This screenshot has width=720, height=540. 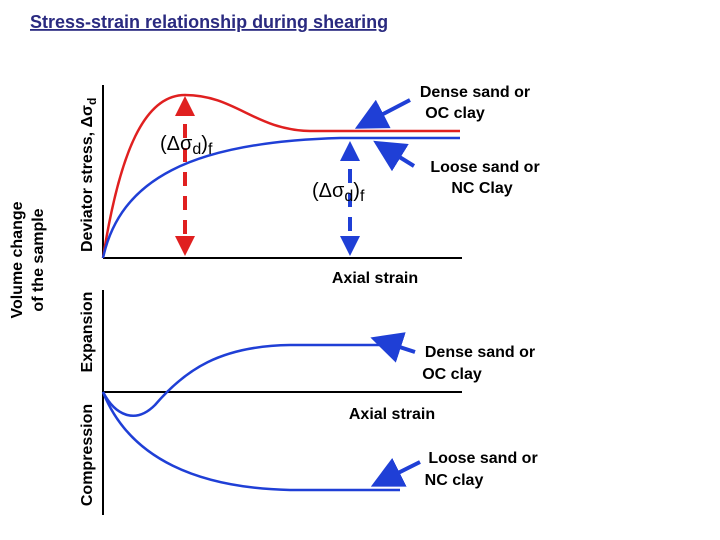 What do you see at coordinates (186, 145) in the screenshot?
I see `peak-label: (Δσd)f` at bounding box center [186, 145].